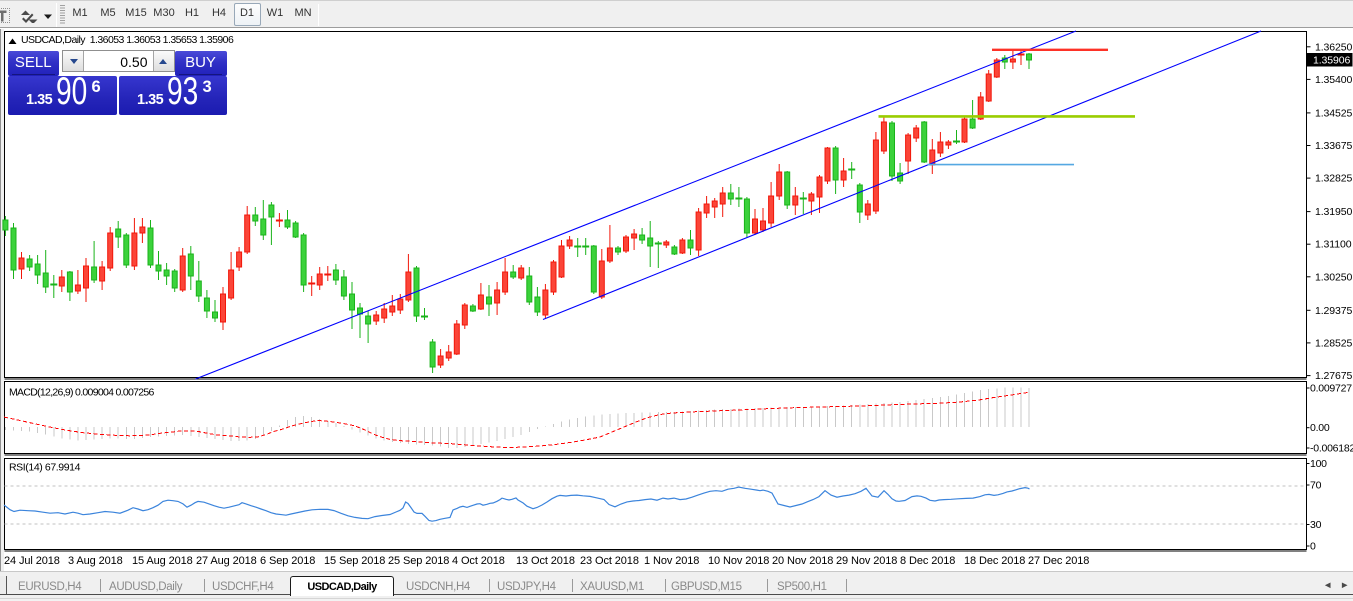 The image size is (1353, 601). What do you see at coordinates (1318, 464) in the screenshot?
I see `svg-text: 100` at bounding box center [1318, 464].